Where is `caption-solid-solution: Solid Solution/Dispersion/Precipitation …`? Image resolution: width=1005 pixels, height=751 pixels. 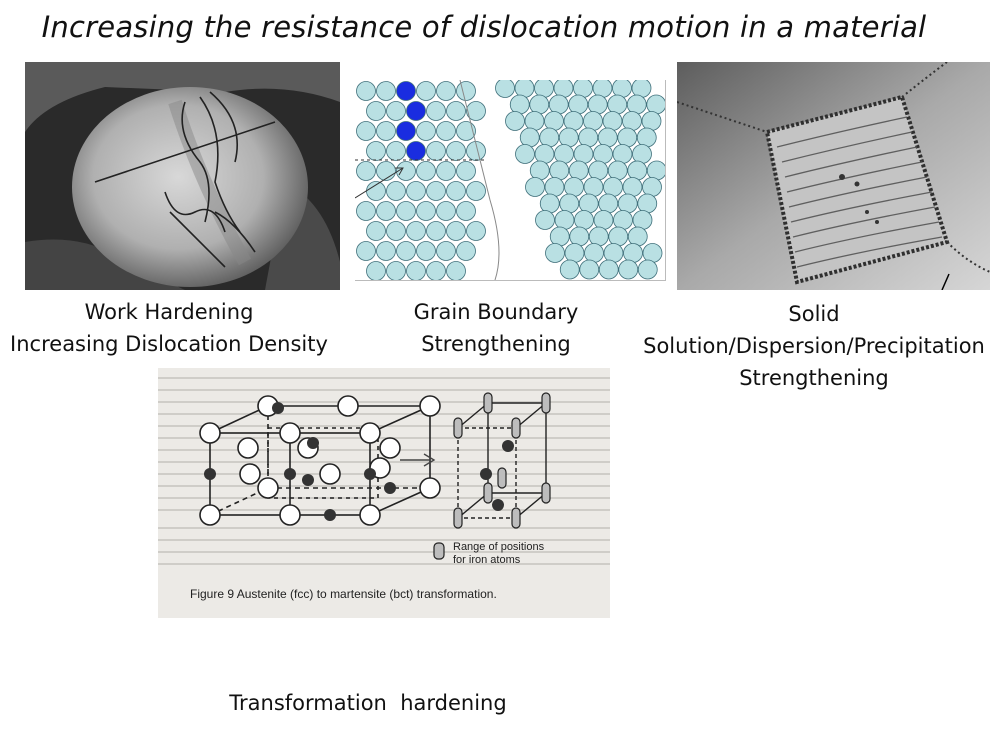
caption-solid-solution: Solid Solution/Dispersion/Precipitation … is located at coordinates (814, 346).